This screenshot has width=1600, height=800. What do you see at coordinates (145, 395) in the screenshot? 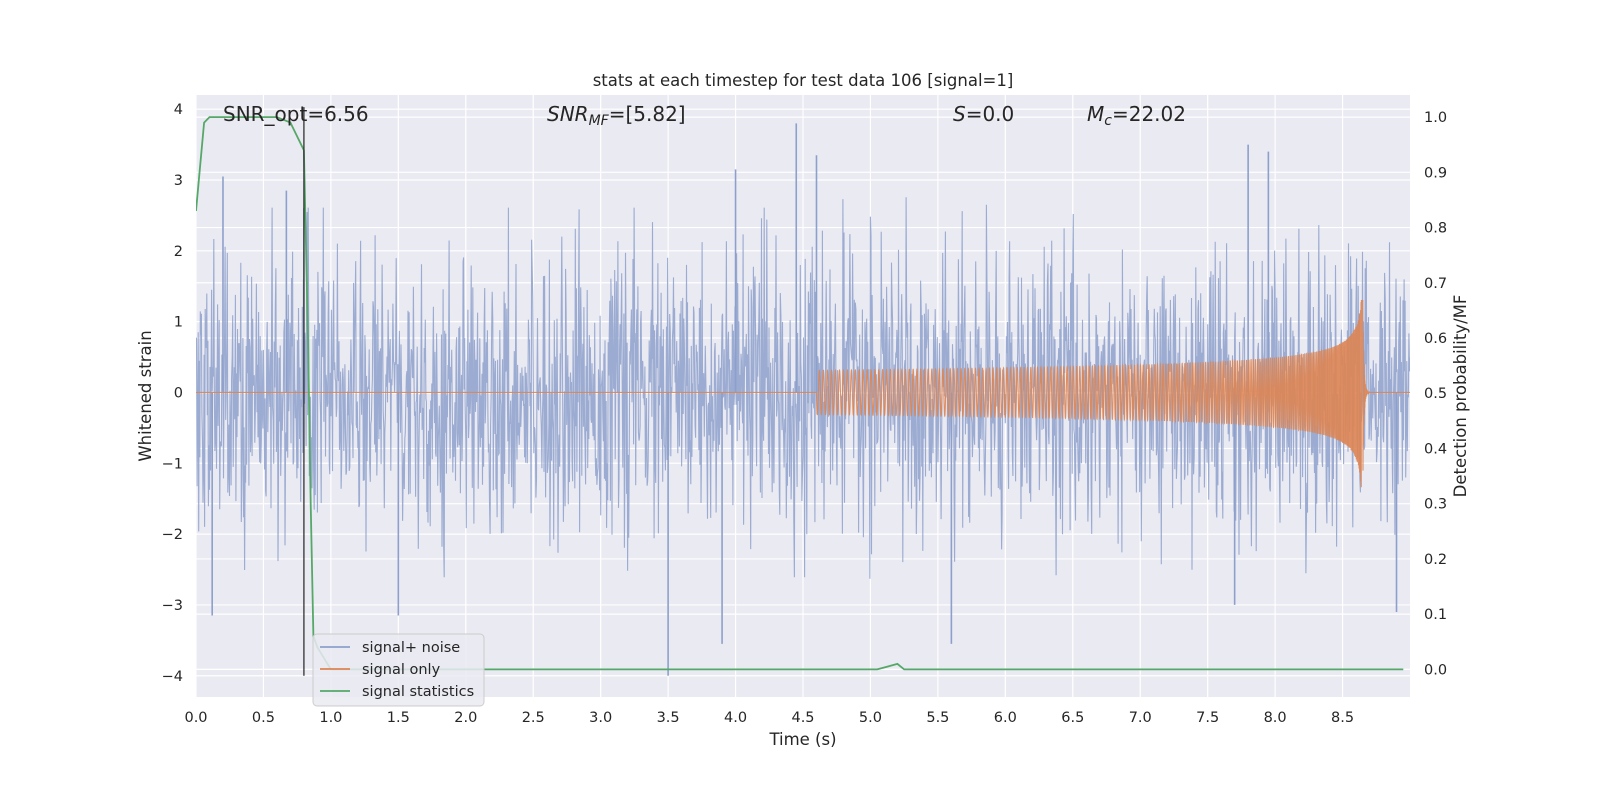
I see `y-left-axis-label: Whitened strain` at bounding box center [145, 395].